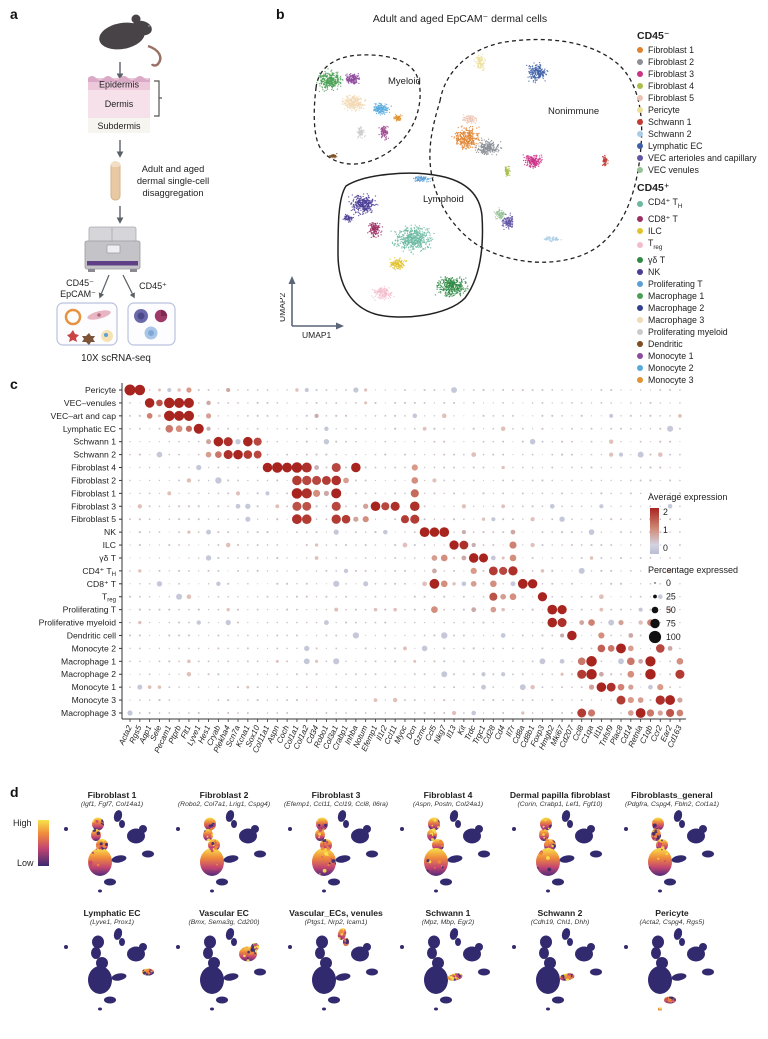  I want to click on legend-expression-title: Average expression, so click(687, 497).